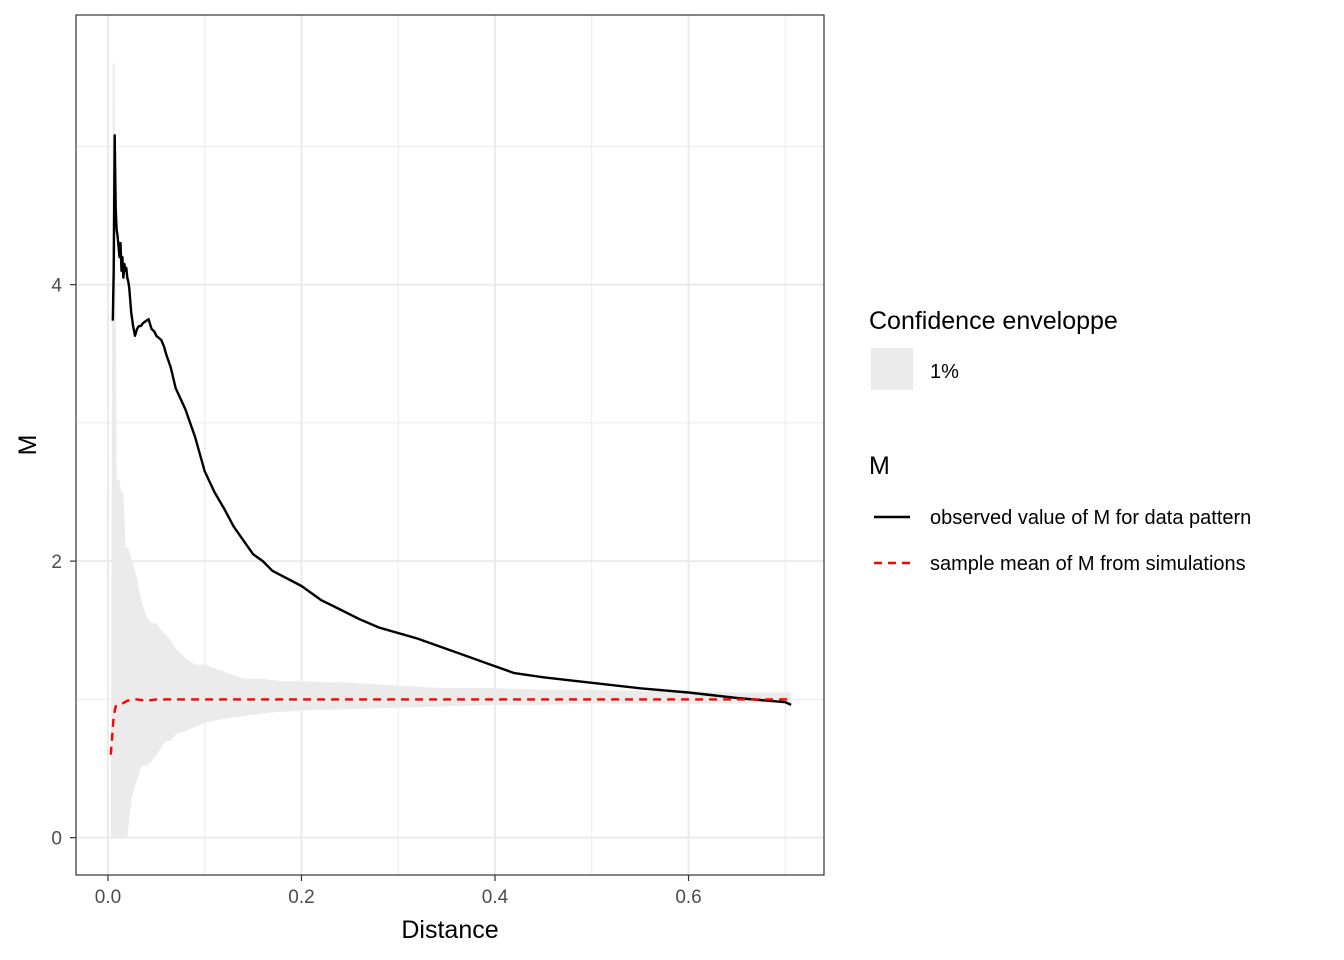 The image size is (1344, 960). I want to click on y-axis: 0 2 4, so click(63, 563).